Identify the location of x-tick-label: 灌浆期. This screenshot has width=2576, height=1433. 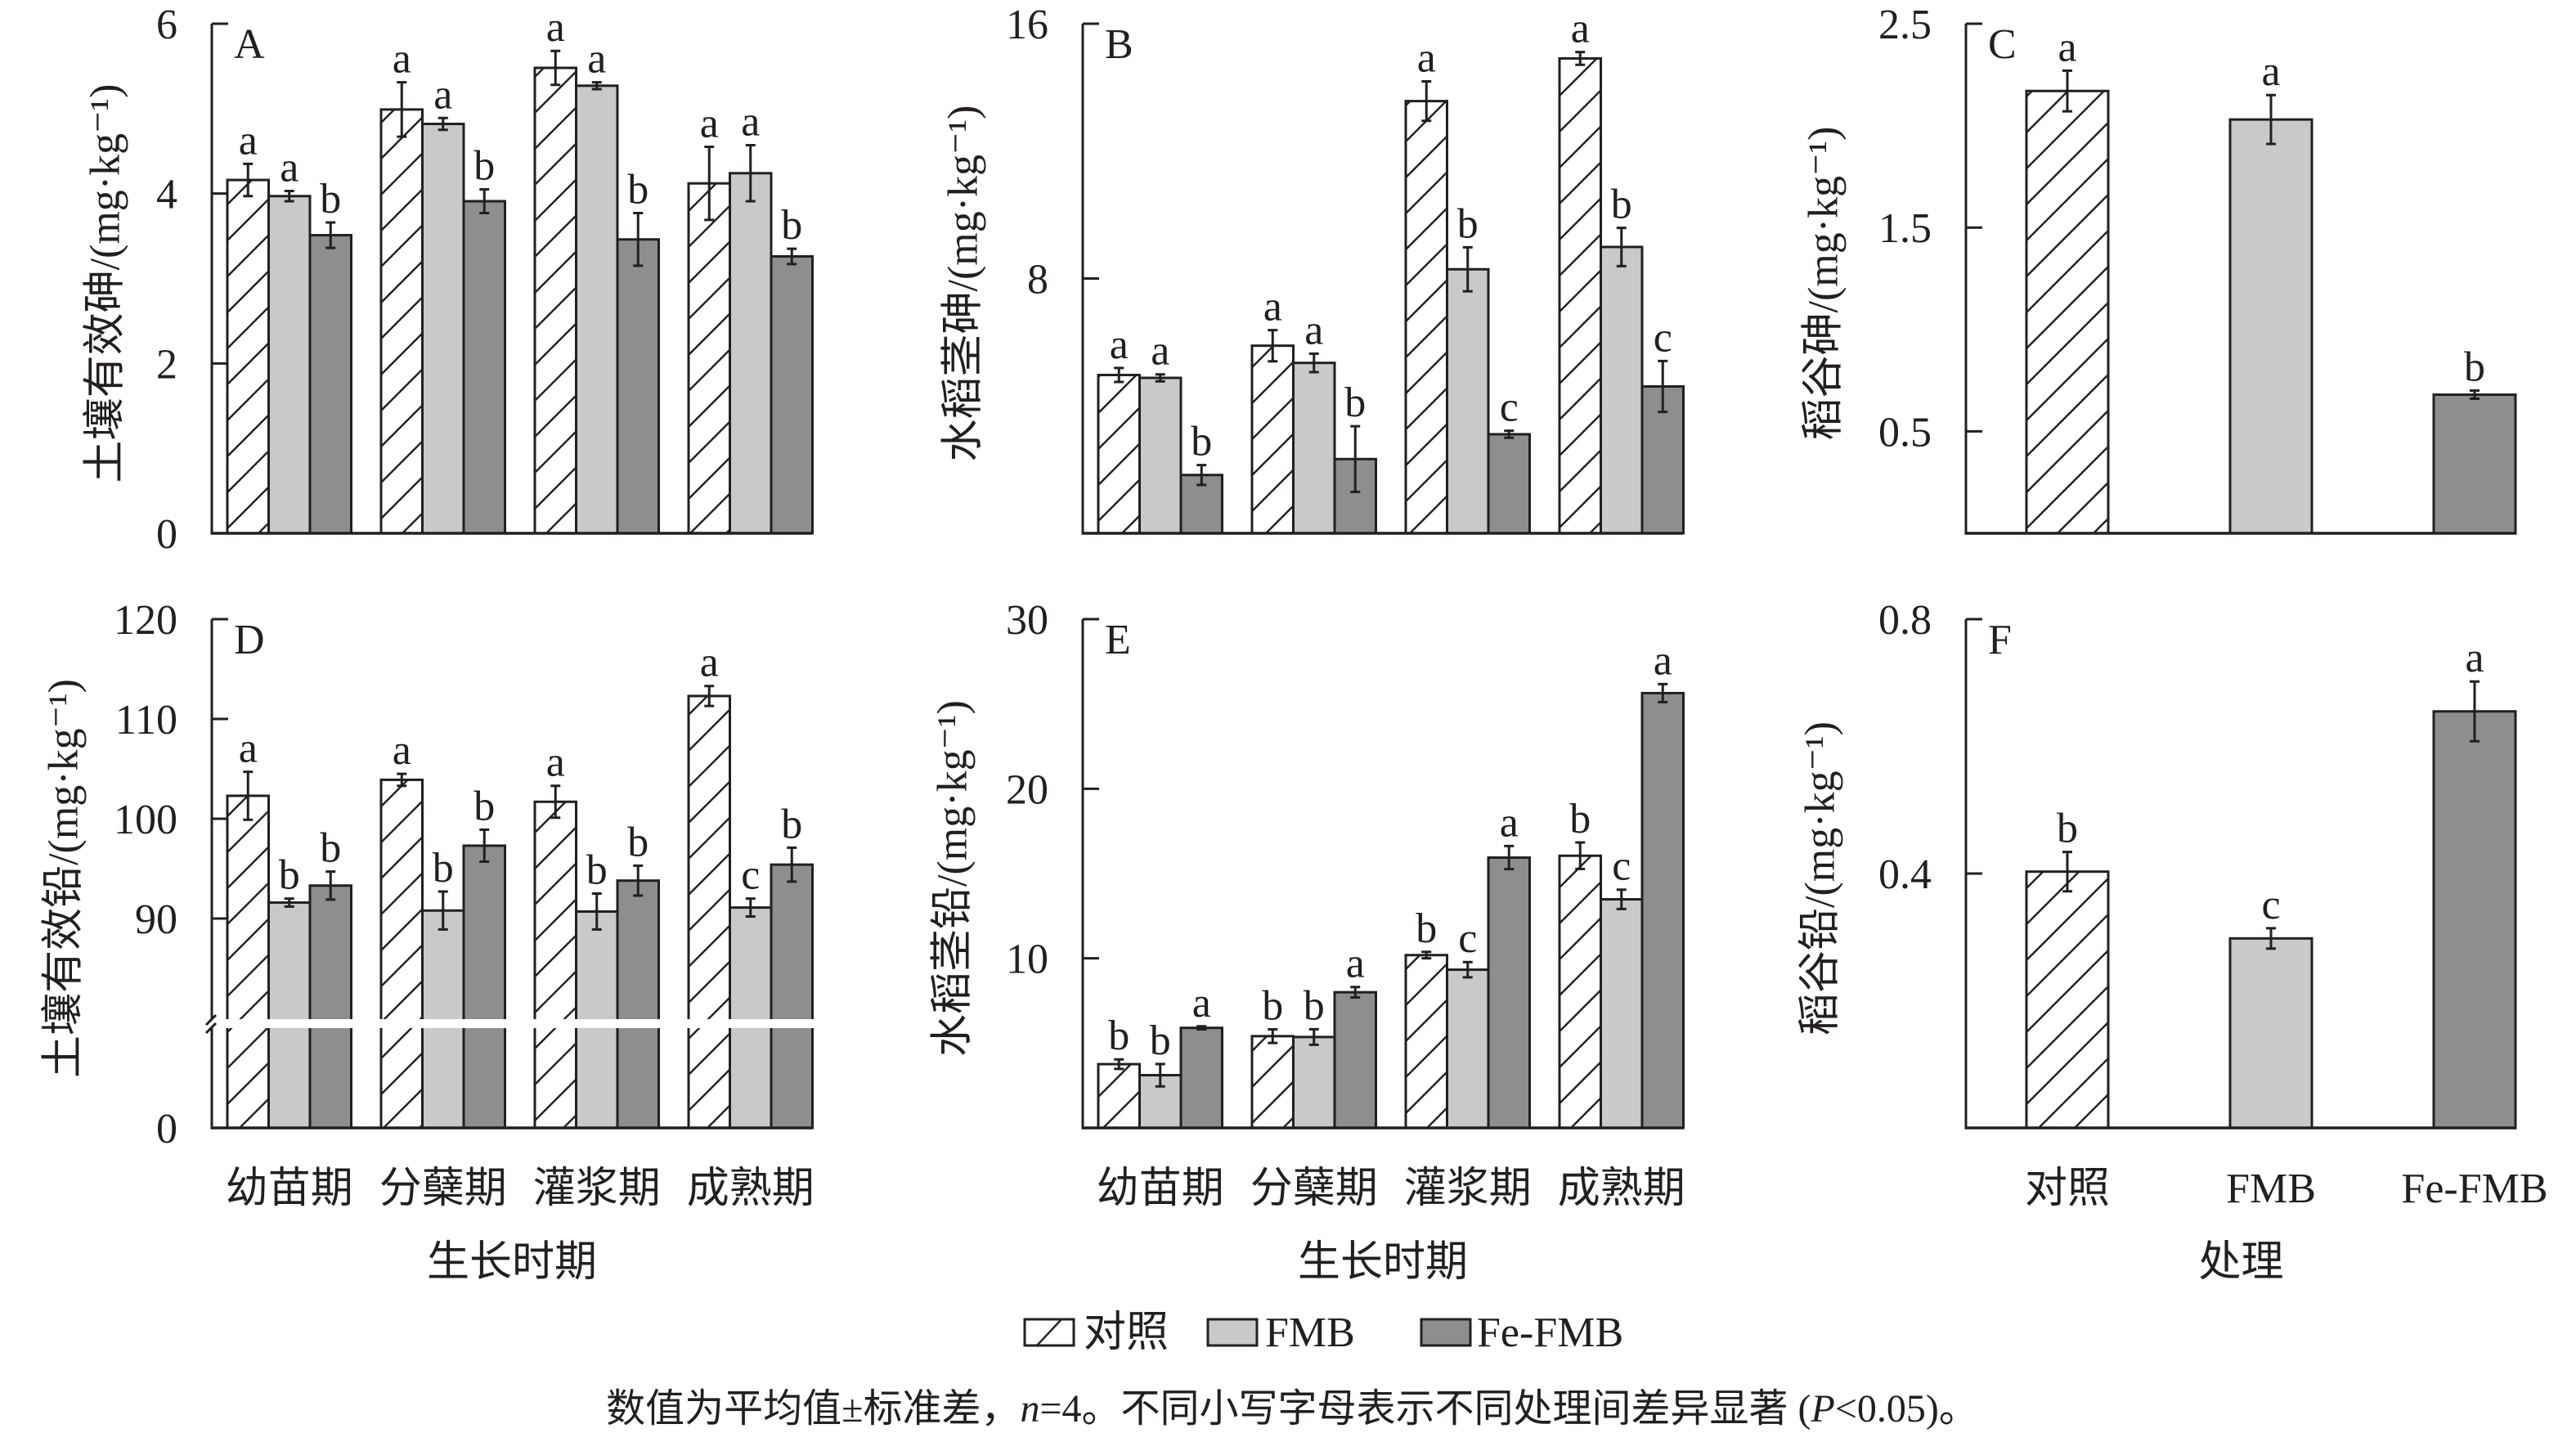
(597, 1189).